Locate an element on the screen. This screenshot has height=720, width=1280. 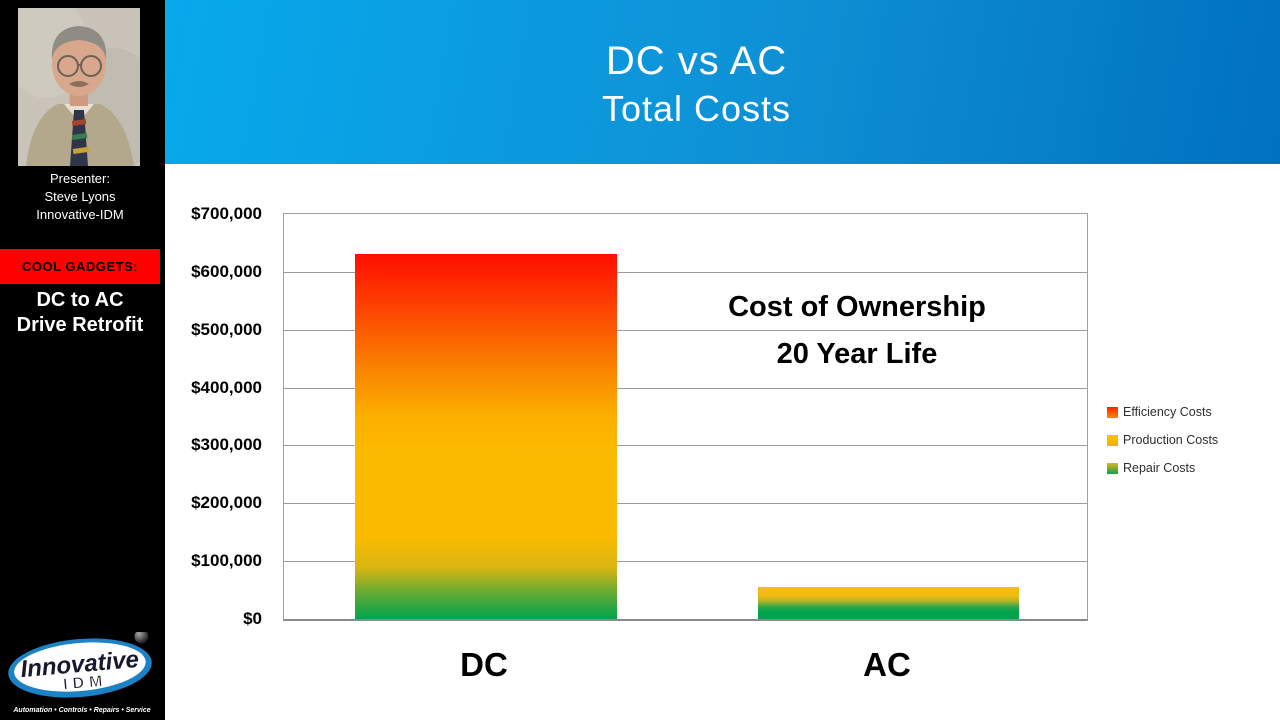
presenter-photo is located at coordinates (79, 87).